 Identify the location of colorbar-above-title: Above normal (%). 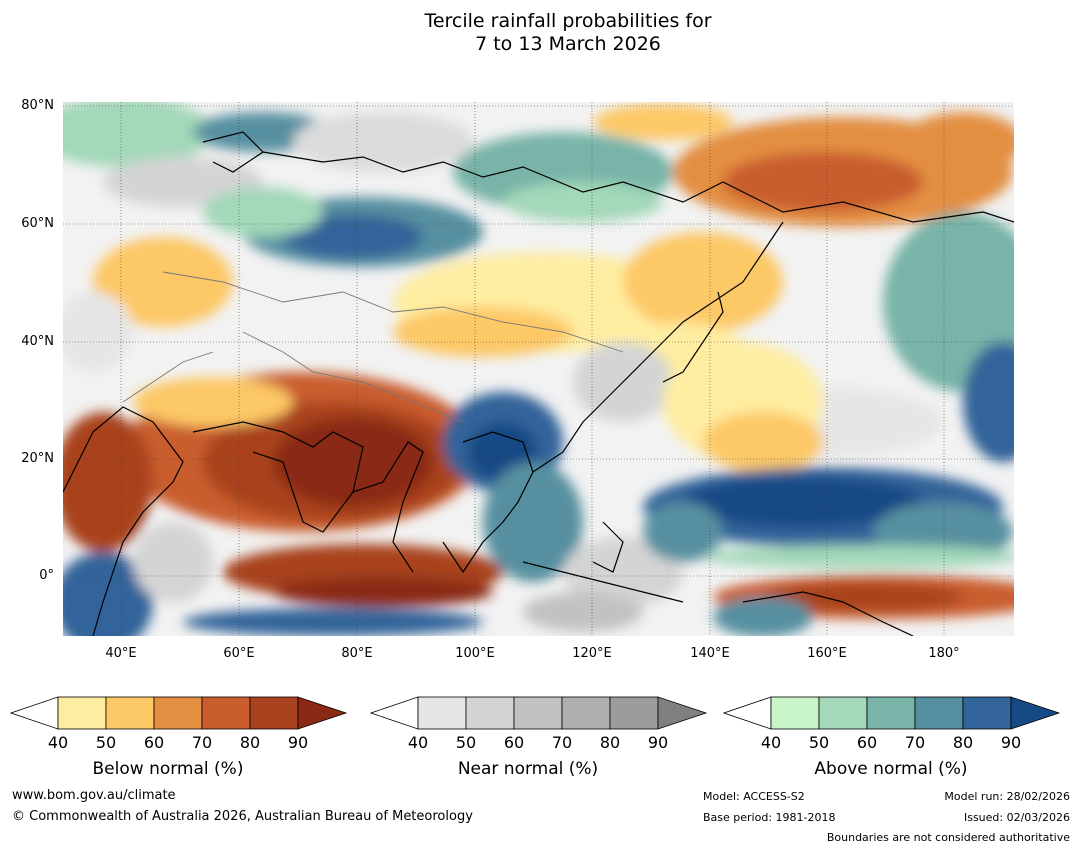
(891, 769).